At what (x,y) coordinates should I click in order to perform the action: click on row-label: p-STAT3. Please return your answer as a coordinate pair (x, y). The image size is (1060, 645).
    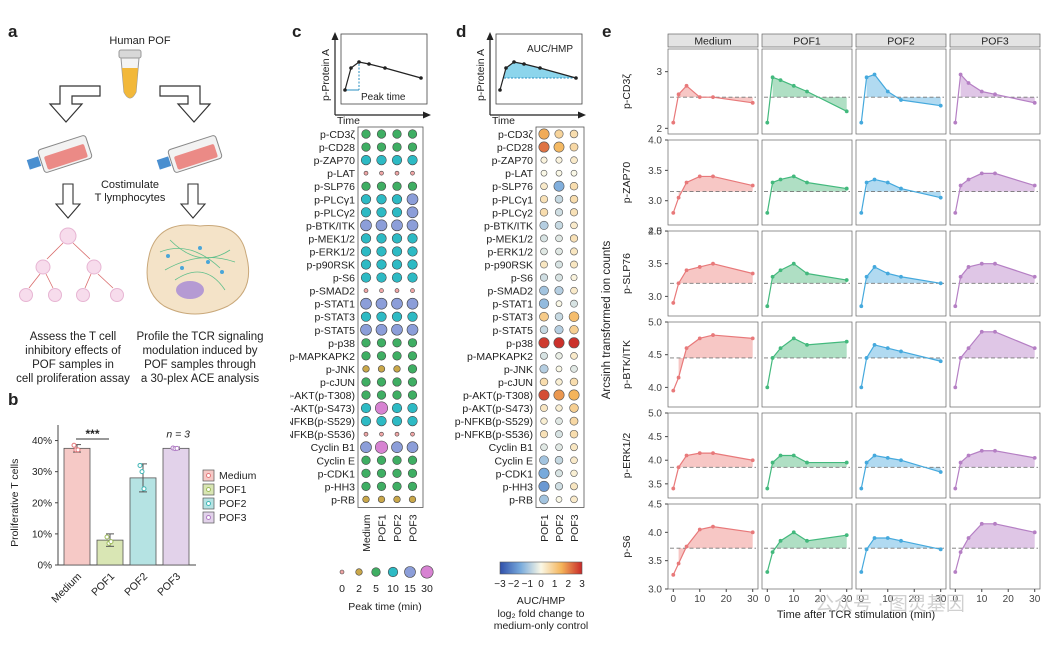
    Looking at the image, I should click on (335, 318).